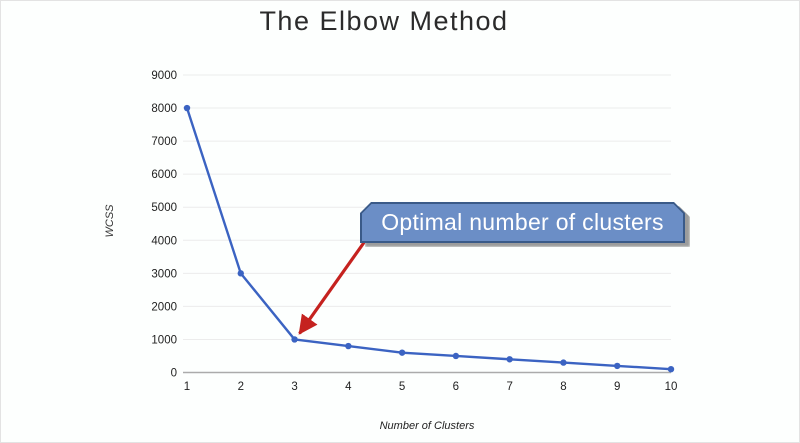 This screenshot has height=443, width=800. What do you see at coordinates (294, 387) in the screenshot?
I see `x-tick-label: 3` at bounding box center [294, 387].